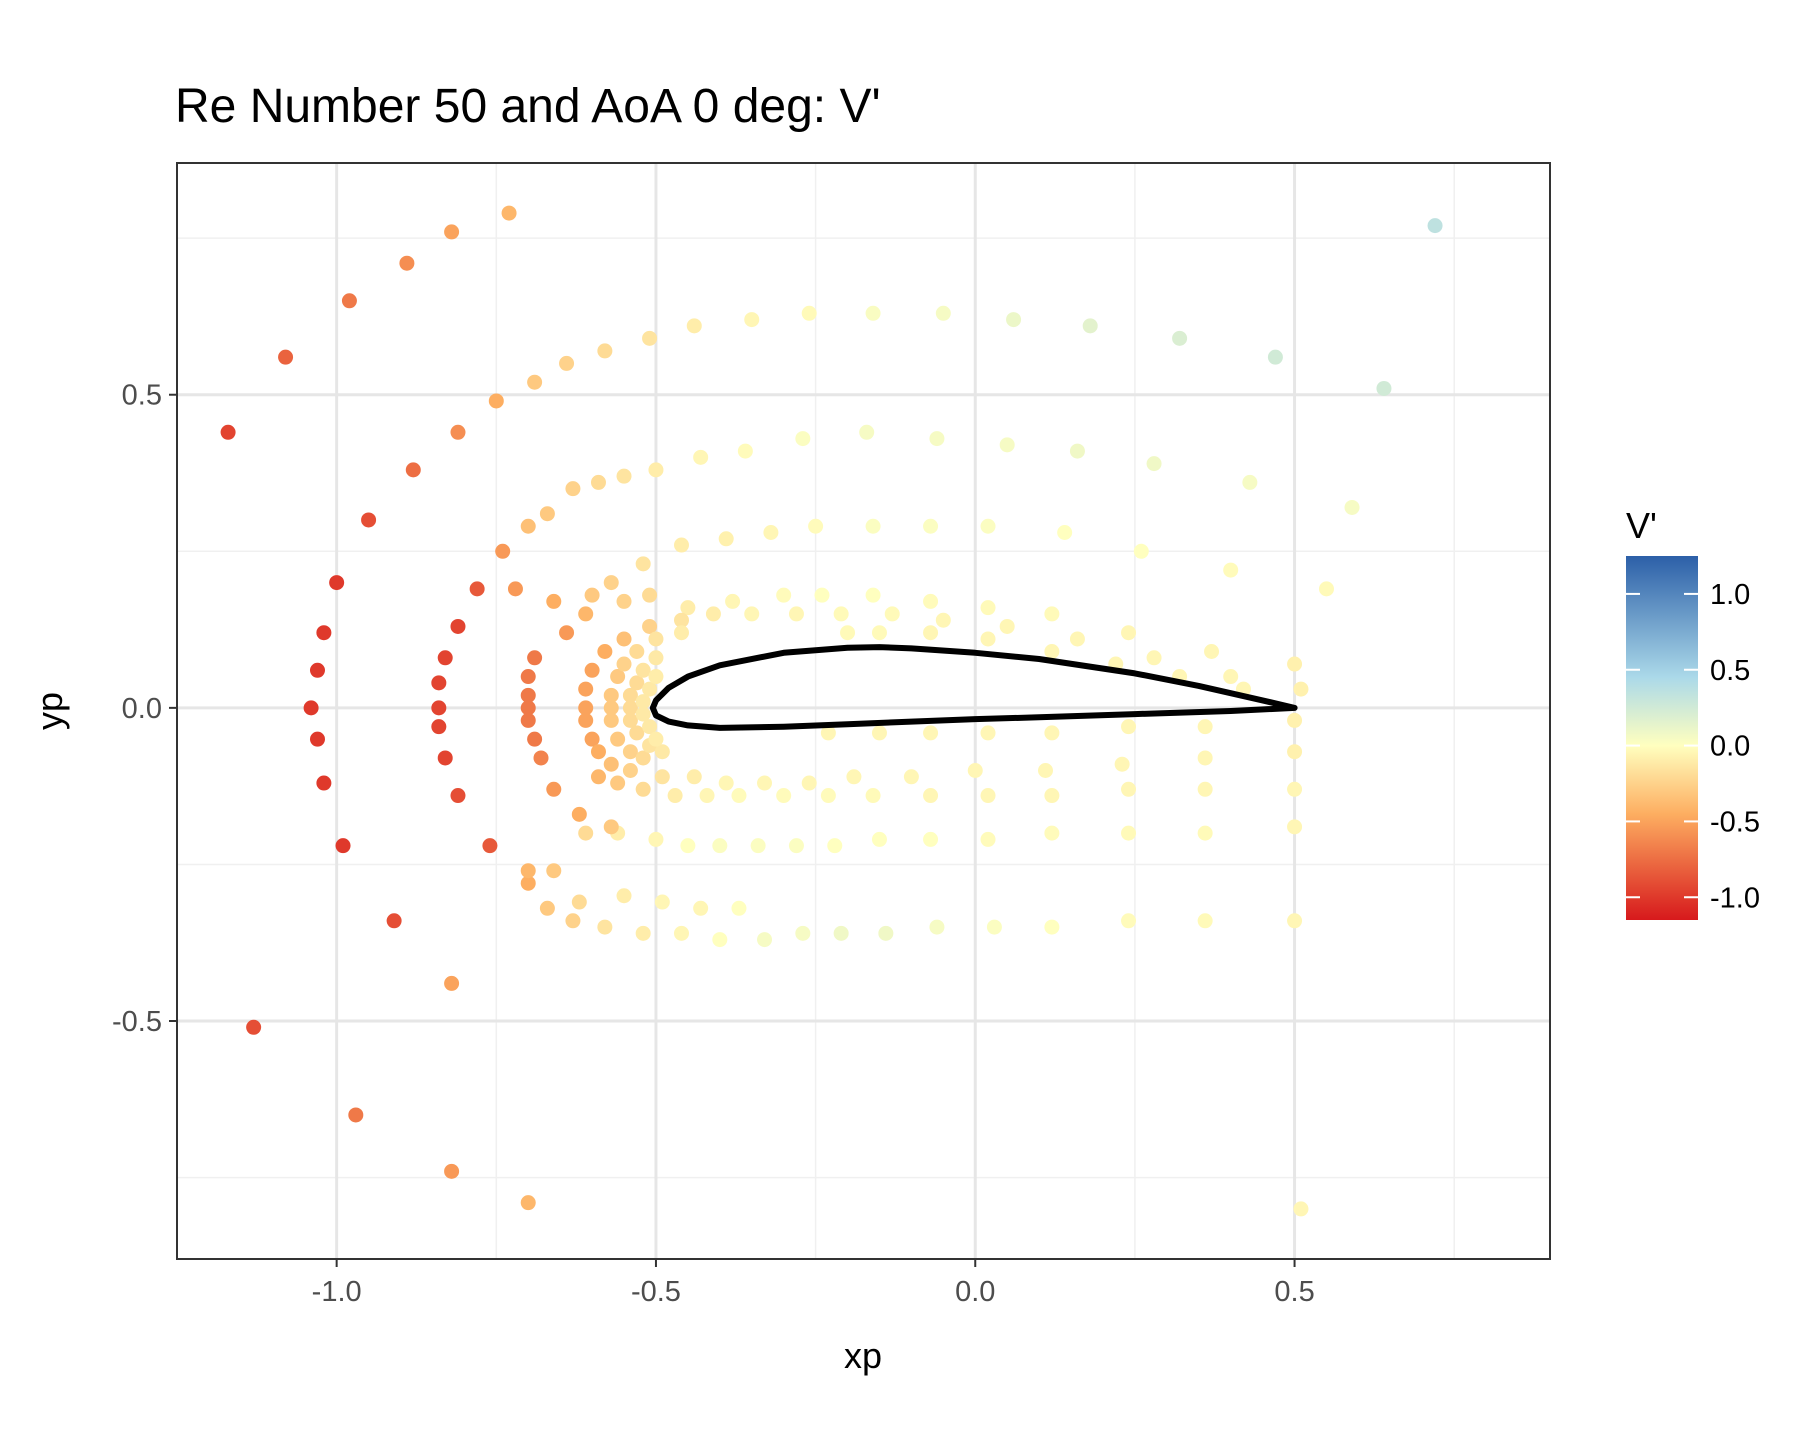 The height and width of the screenshot is (1440, 1800). Describe the element at coordinates (813, 1283) in the screenshot. I see `x-axis-ticks: -1.0 -0.5 0.0 0.5` at that location.